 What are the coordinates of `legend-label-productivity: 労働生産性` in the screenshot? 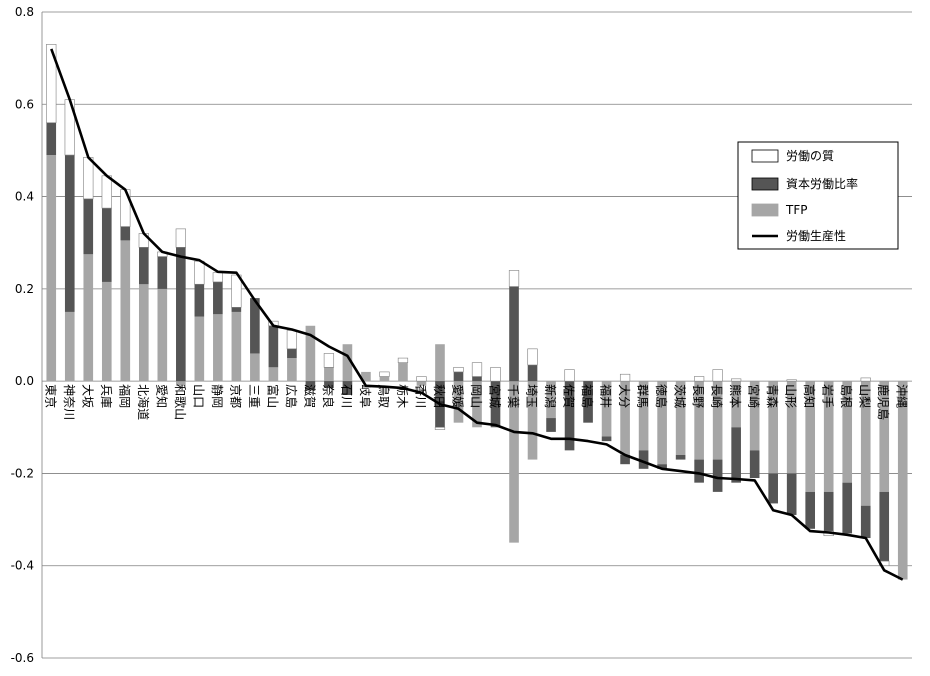 It's located at (816, 235).